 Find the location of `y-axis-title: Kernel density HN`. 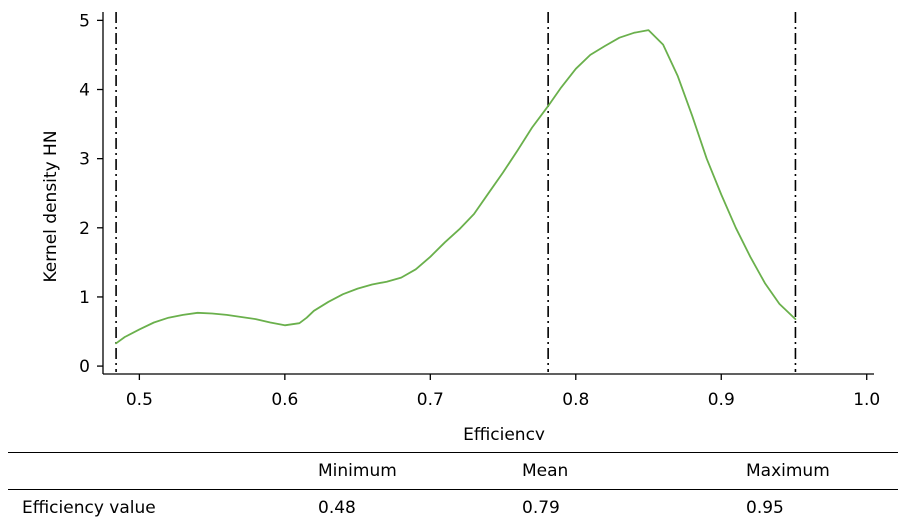

y-axis-title: Kernel density HN is located at coordinates (51, 206).